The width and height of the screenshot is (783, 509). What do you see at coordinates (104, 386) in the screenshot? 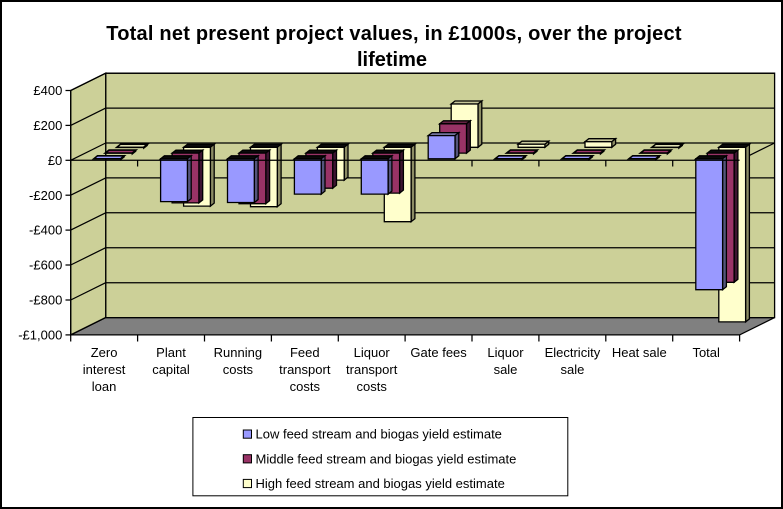
I see `svg-text: loan` at bounding box center [104, 386].